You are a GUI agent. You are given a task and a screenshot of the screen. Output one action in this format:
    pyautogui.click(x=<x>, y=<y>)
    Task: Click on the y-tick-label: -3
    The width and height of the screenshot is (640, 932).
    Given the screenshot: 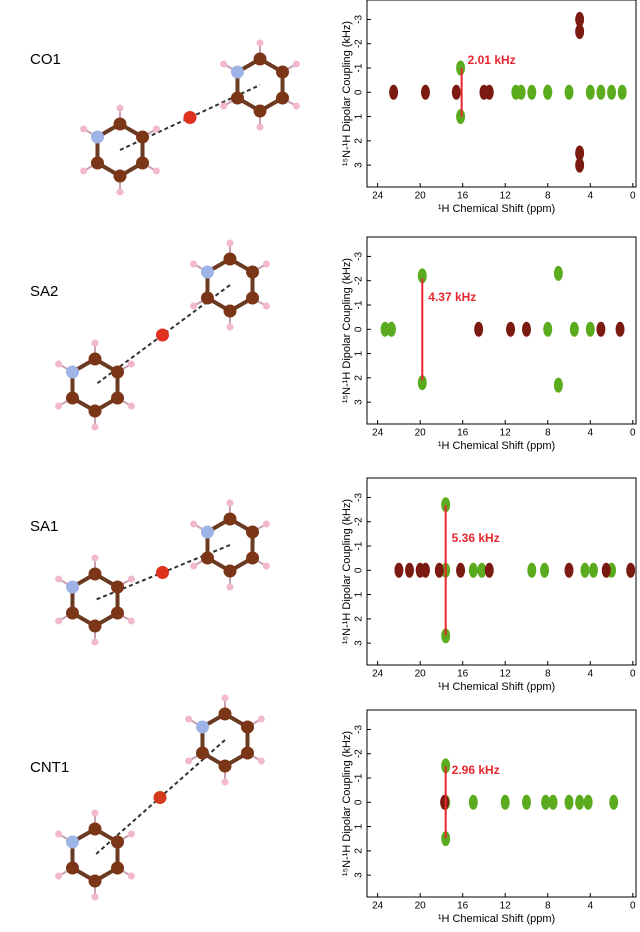 What is the action you would take?
    pyautogui.click(x=359, y=729)
    